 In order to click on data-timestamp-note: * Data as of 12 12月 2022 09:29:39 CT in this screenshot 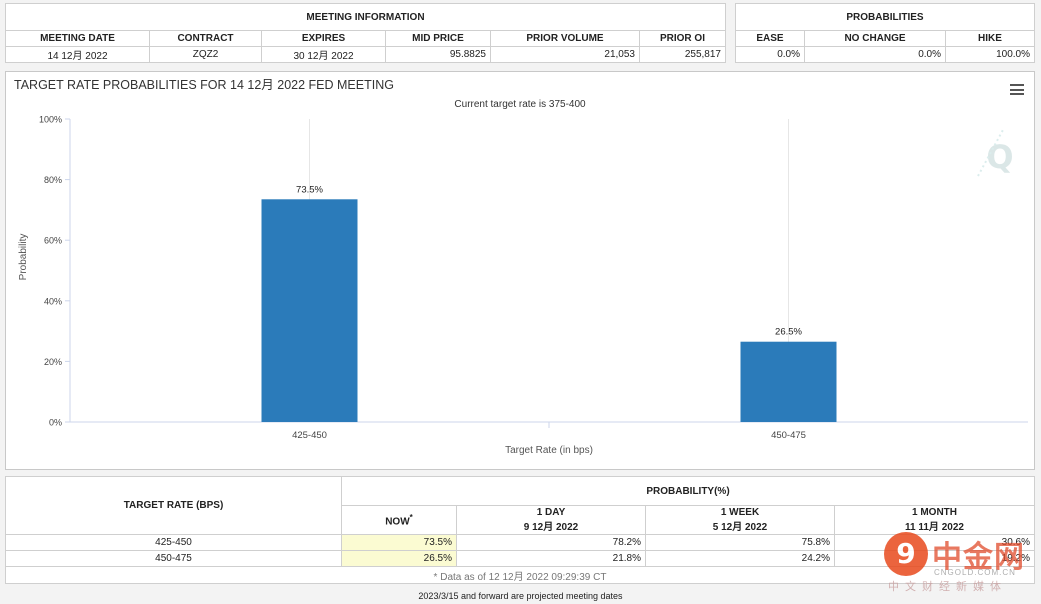, I will do `click(520, 575)`.